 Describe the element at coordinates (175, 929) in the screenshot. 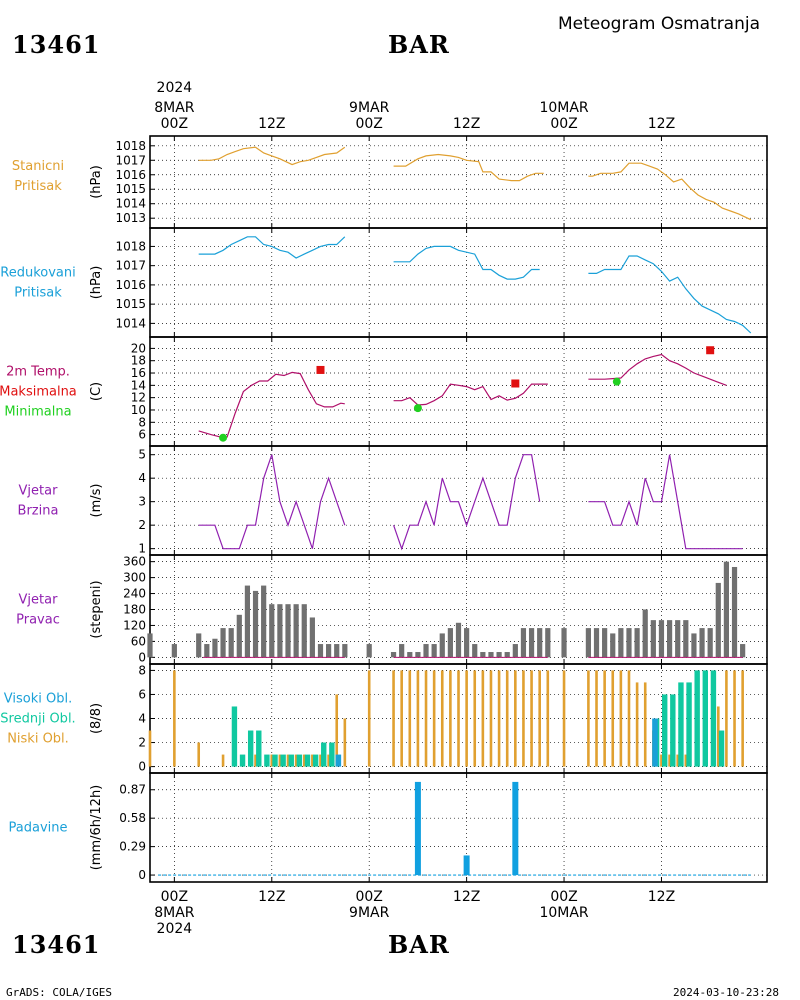

I see `time-tick-bottom-label: 2024` at that location.